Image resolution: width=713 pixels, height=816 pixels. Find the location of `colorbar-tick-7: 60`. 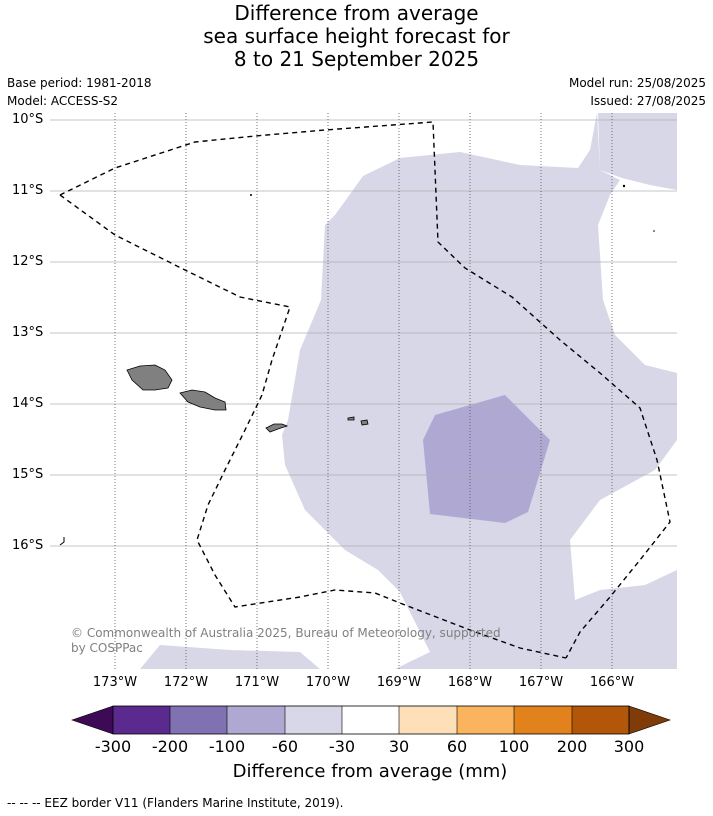

colorbar-tick-7: 60 is located at coordinates (457, 746).